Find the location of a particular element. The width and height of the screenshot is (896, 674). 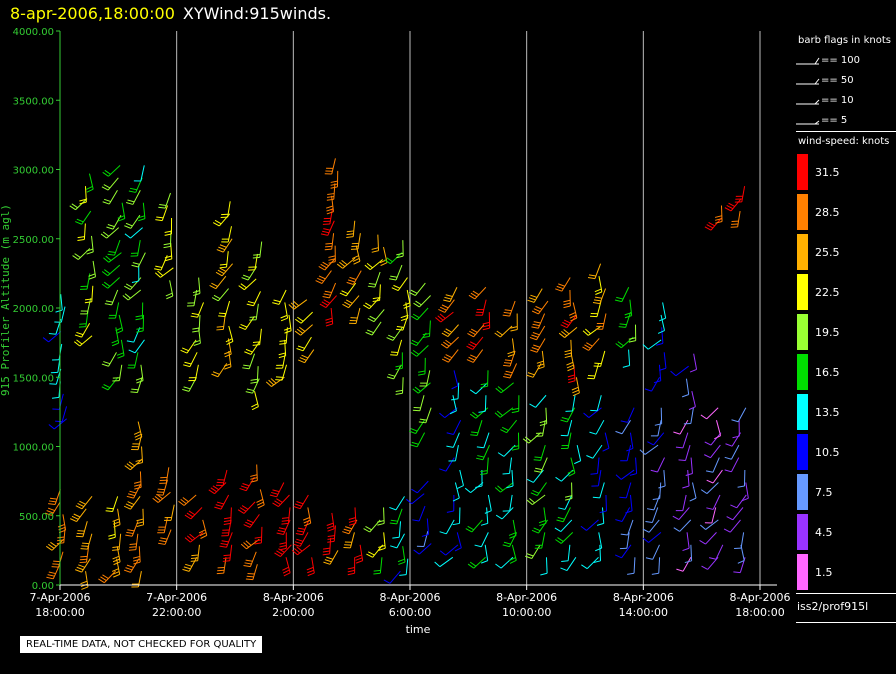

barb-symbol-icon is located at coordinates (808, 81).